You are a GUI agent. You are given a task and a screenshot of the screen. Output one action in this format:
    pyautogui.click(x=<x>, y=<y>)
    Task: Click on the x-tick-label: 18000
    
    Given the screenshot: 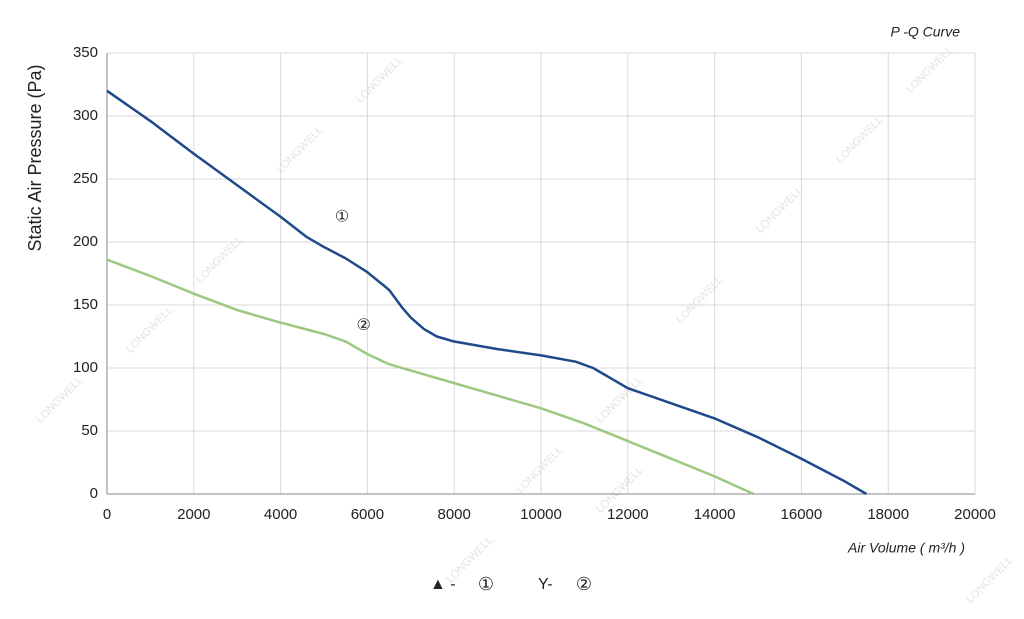 What is the action you would take?
    pyautogui.click(x=888, y=514)
    